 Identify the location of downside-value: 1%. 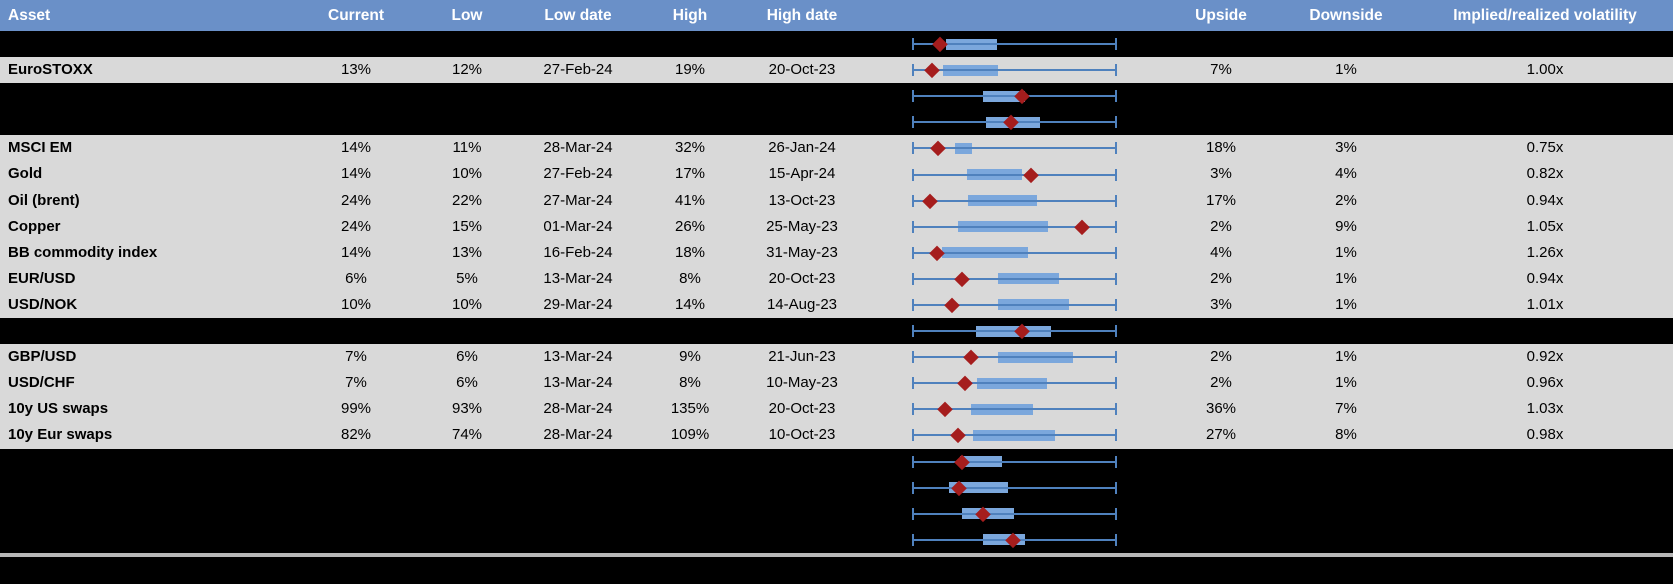
(1346, 357).